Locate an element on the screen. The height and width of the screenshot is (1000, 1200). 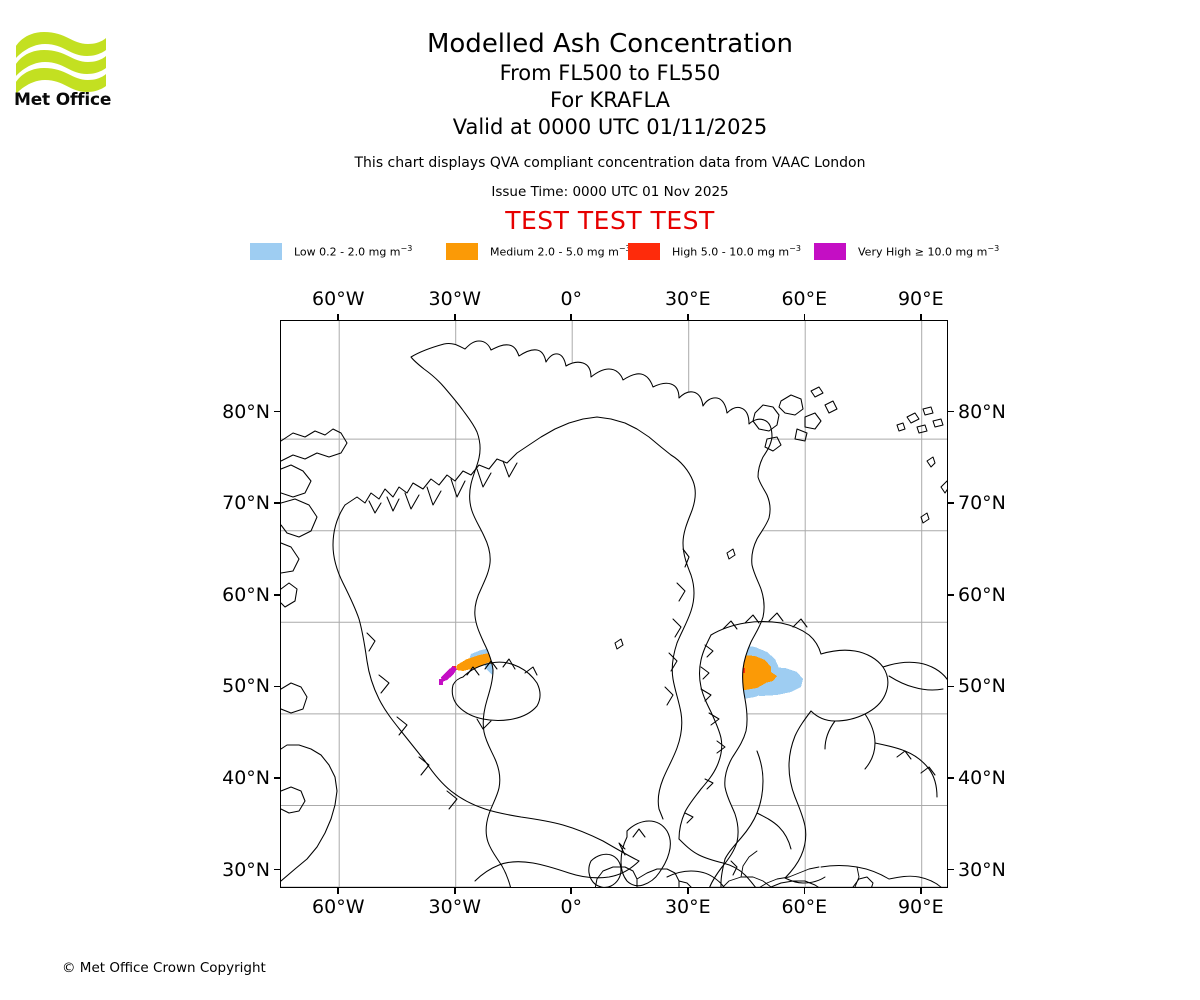
copyright-text: © Met Office Crown Copyright is located at coordinates (164, 968).